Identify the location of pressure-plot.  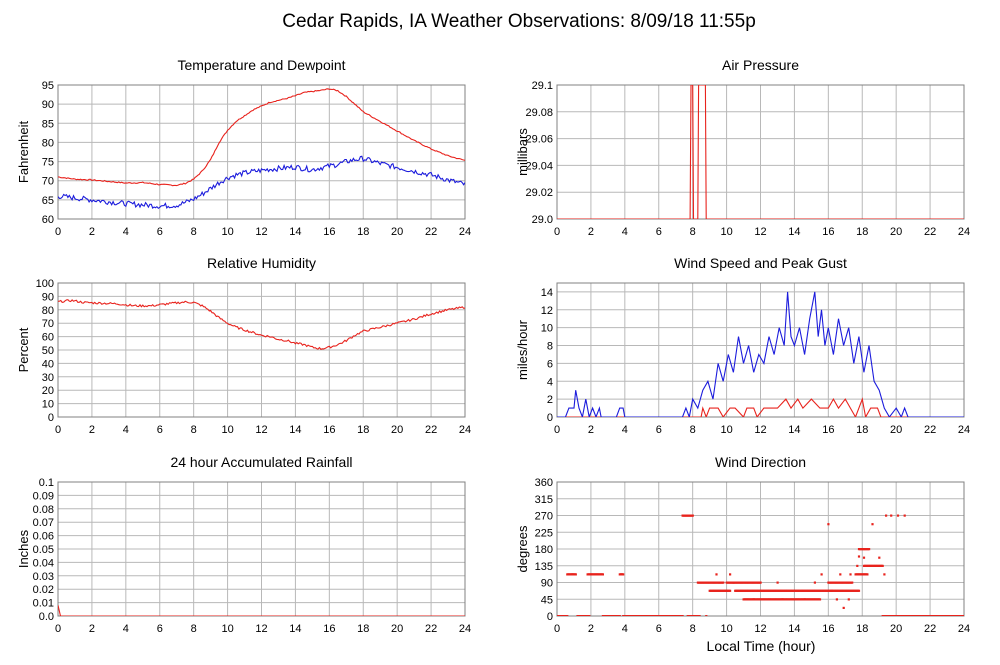
(760, 152).